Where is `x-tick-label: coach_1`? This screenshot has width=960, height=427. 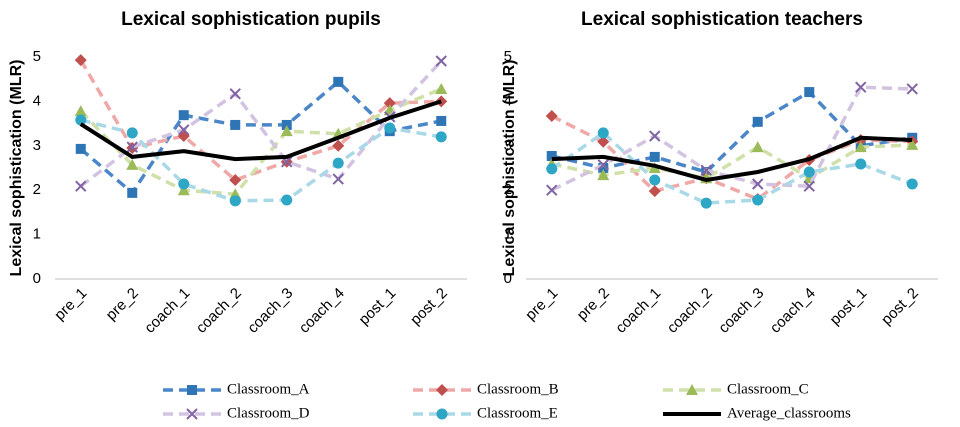
x-tick-label: coach_1 is located at coordinates (638, 311).